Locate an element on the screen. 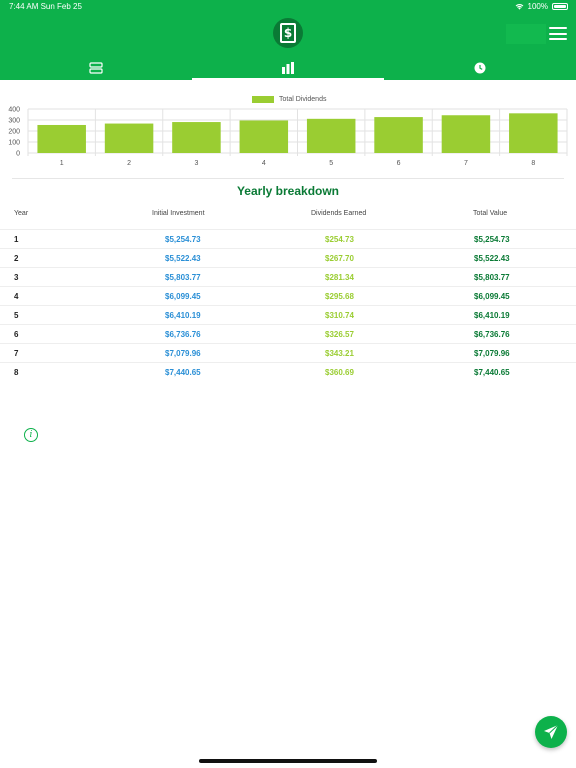  dividends-earned-cell: $267.70 is located at coordinates (339, 258).